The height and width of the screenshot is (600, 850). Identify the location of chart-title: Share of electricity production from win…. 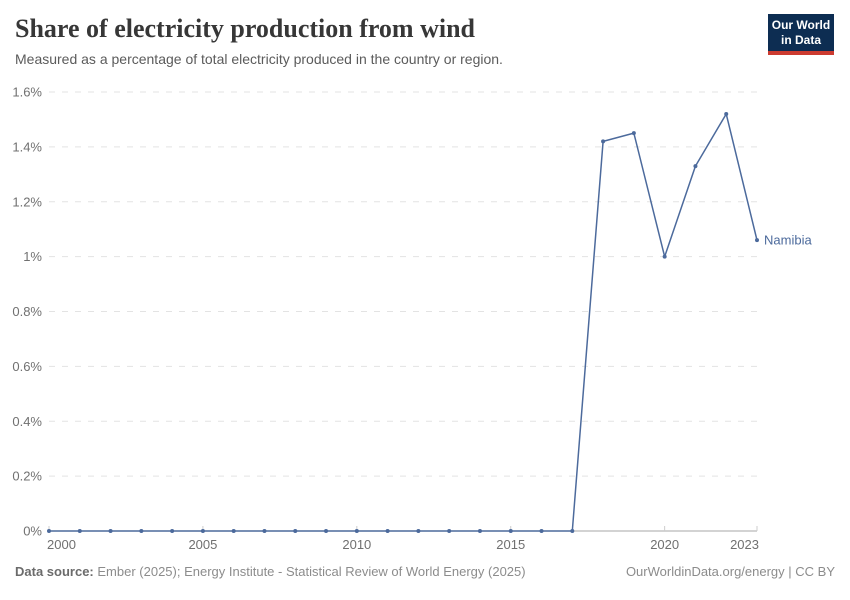
(245, 28).